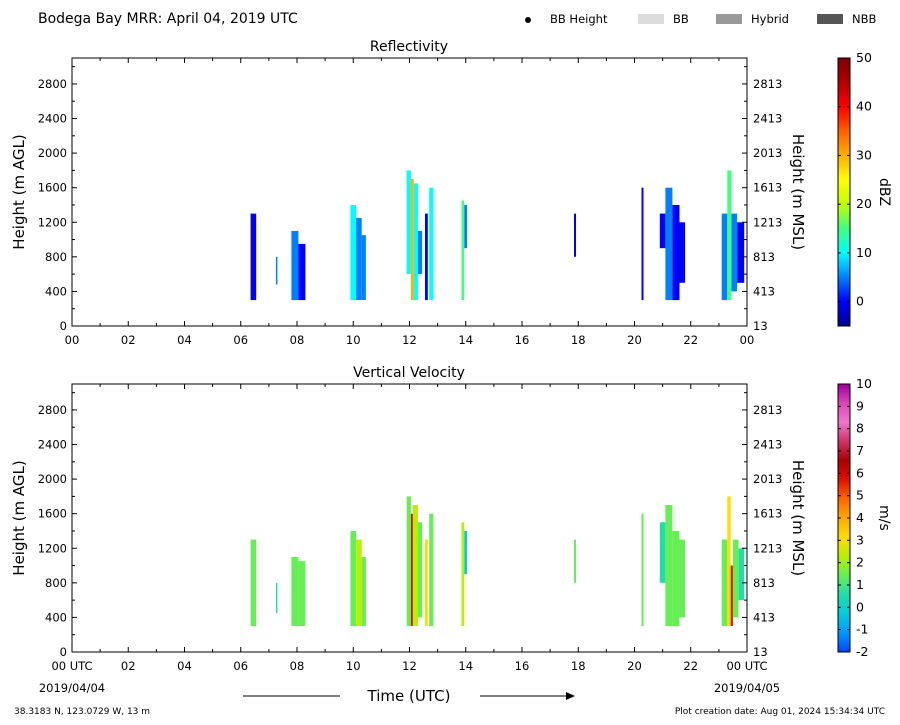 The width and height of the screenshot is (900, 725). What do you see at coordinates (860, 584) in the screenshot?
I see `colorbar-tick-label: 1` at bounding box center [860, 584].